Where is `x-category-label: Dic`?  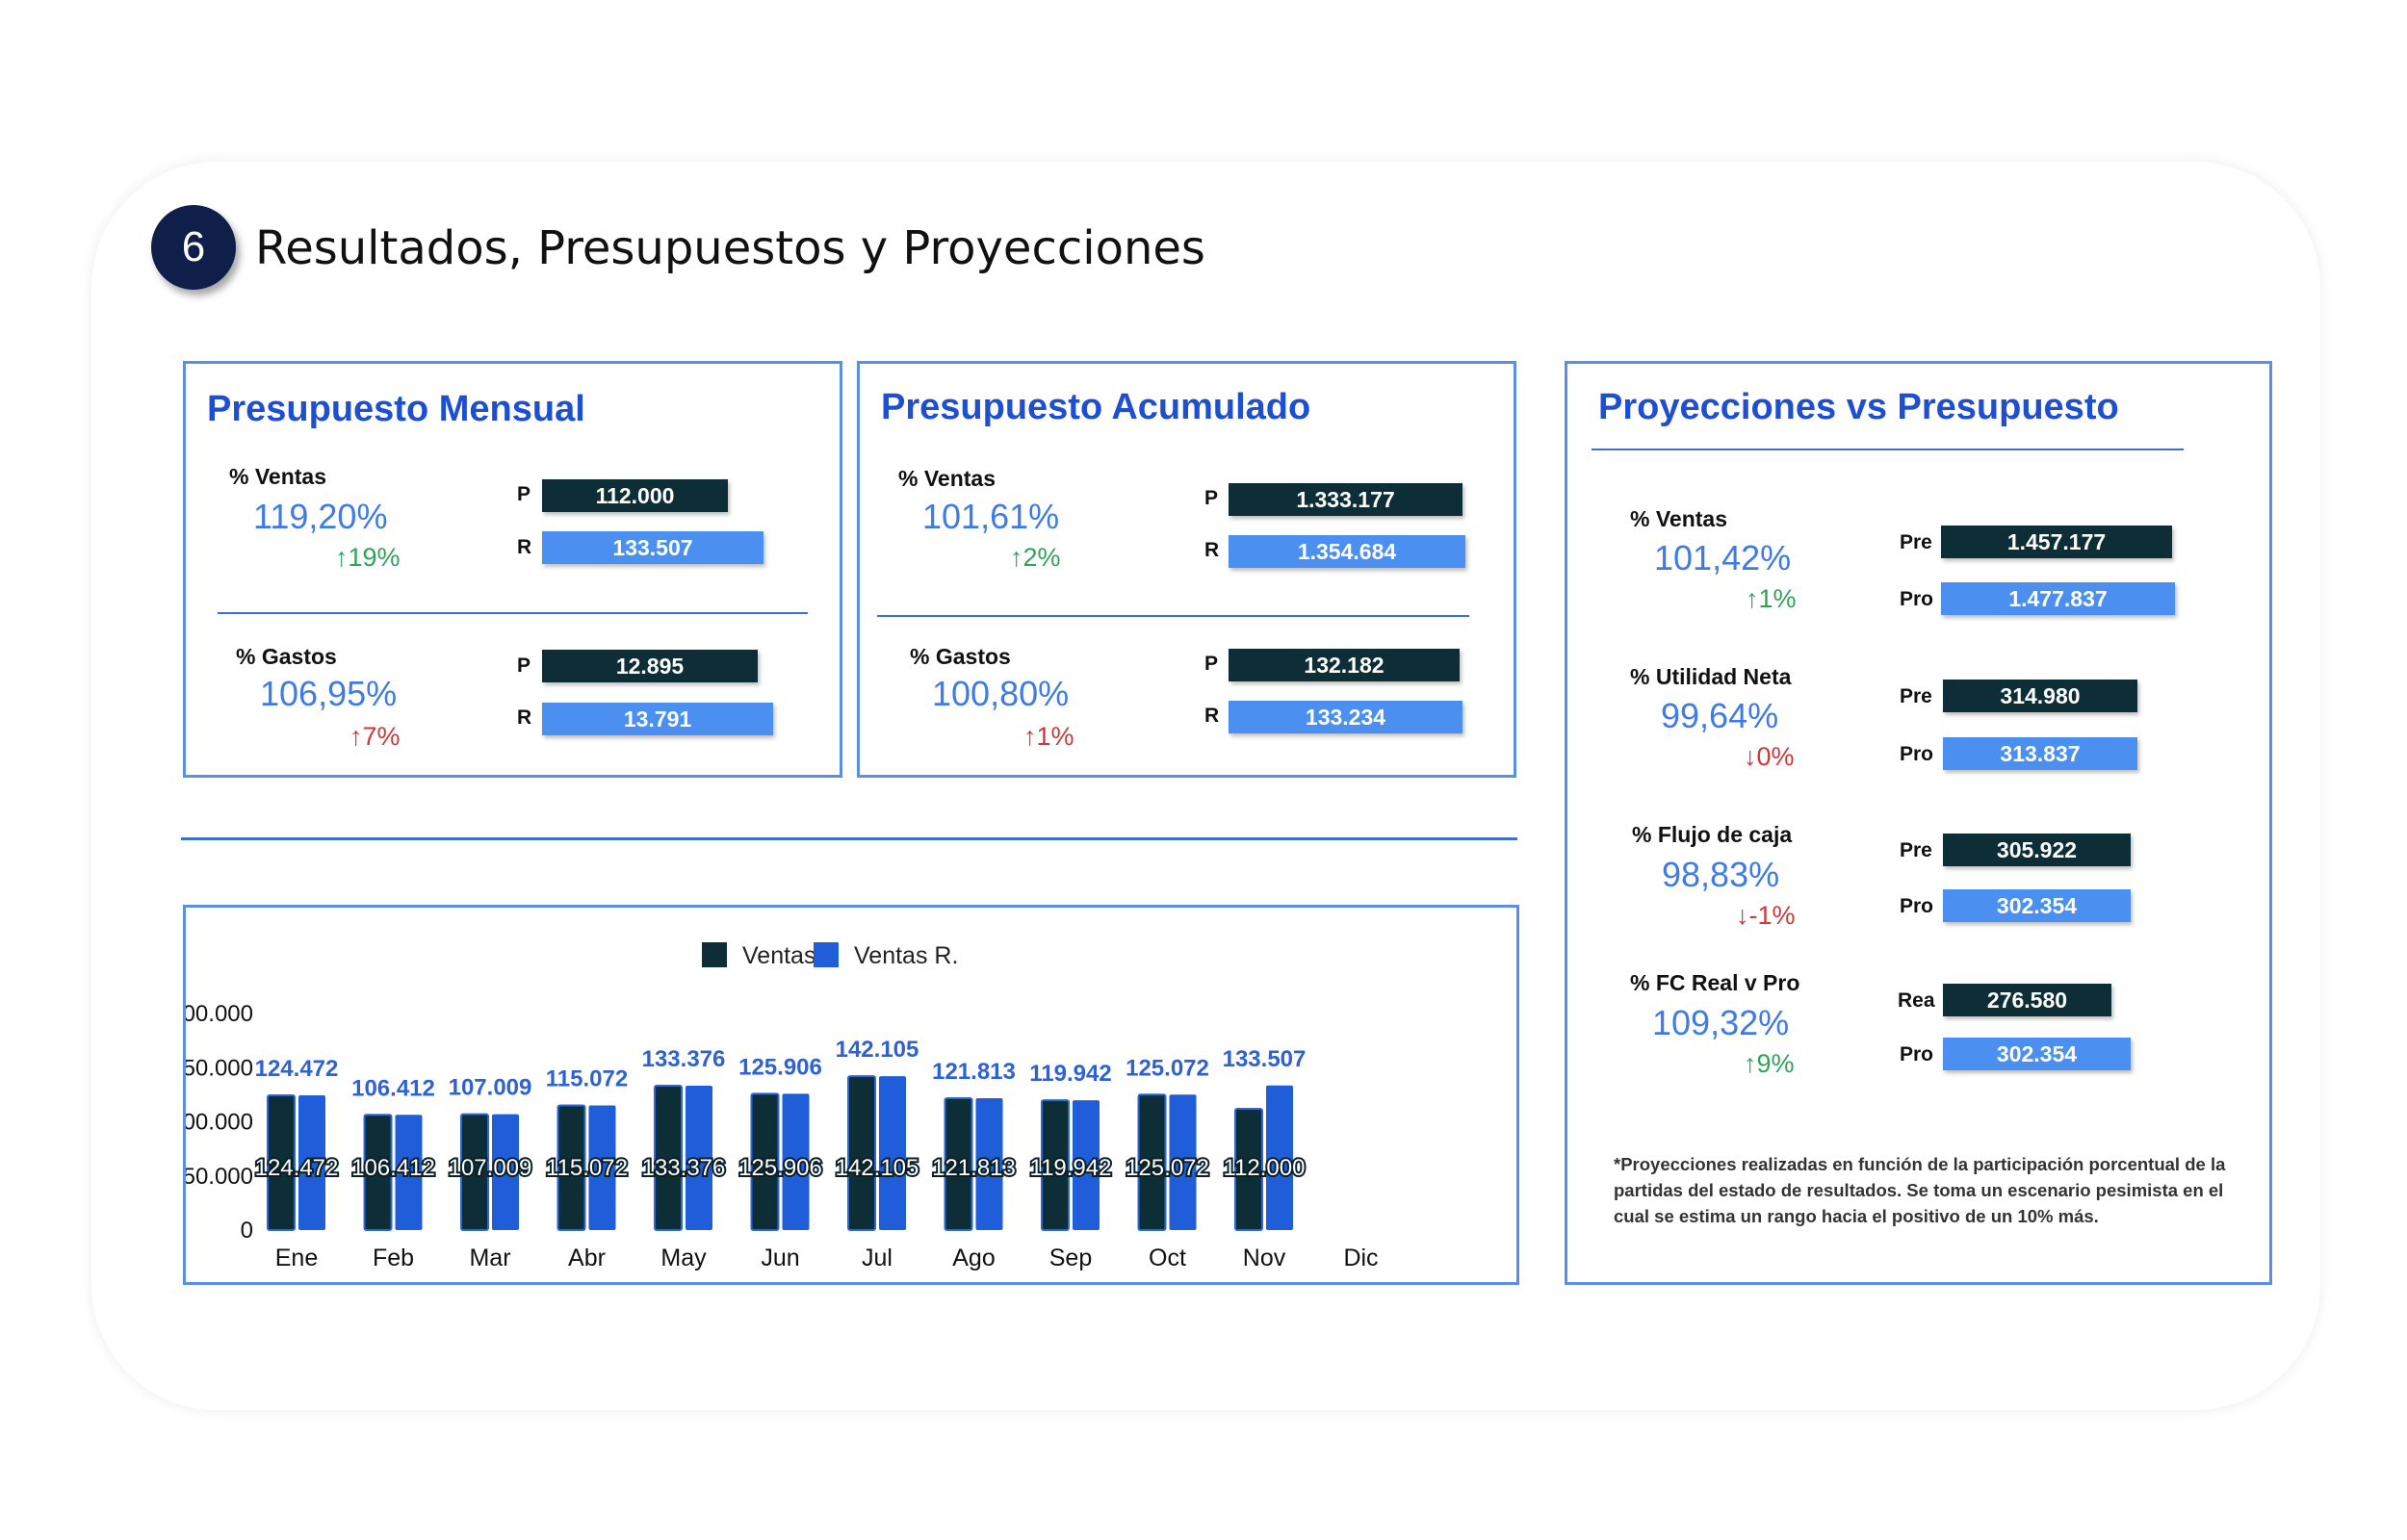 x-category-label: Dic is located at coordinates (1360, 1258).